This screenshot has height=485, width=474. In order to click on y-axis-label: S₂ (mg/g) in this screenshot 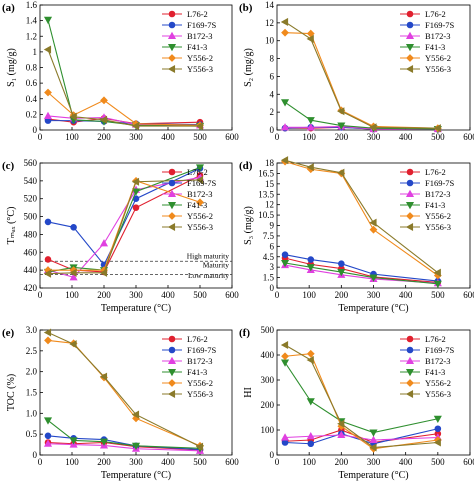, I will do `click(248, 67)`.